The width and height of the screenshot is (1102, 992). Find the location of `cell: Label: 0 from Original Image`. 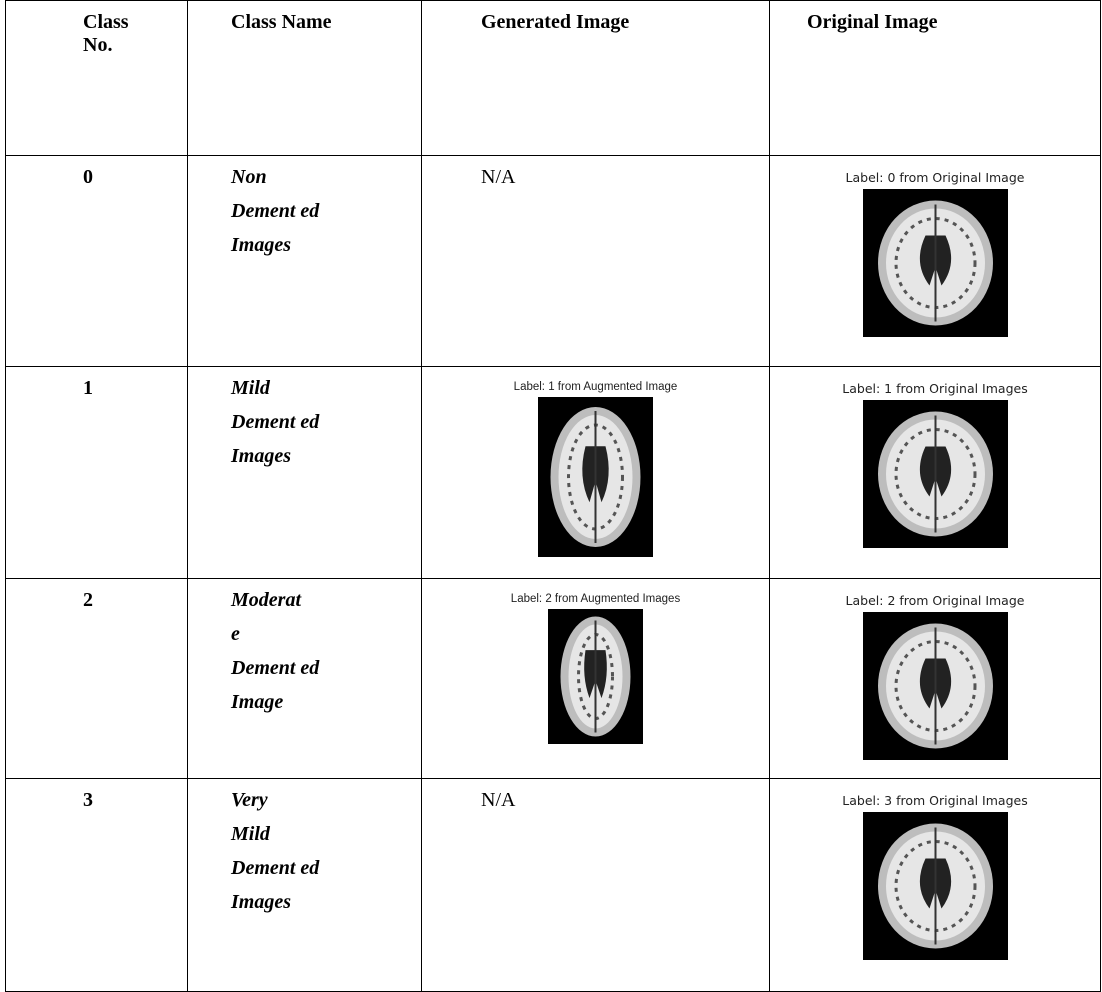

cell: Label: 0 from Original Image is located at coordinates (935, 261).